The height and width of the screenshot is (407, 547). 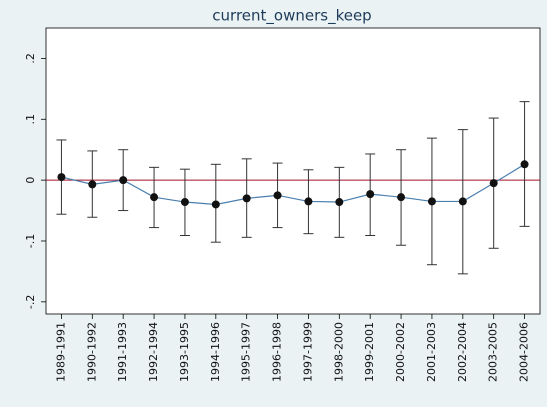 What do you see at coordinates (30, 119) in the screenshot?
I see `y-tick-label: .1` at bounding box center [30, 119].